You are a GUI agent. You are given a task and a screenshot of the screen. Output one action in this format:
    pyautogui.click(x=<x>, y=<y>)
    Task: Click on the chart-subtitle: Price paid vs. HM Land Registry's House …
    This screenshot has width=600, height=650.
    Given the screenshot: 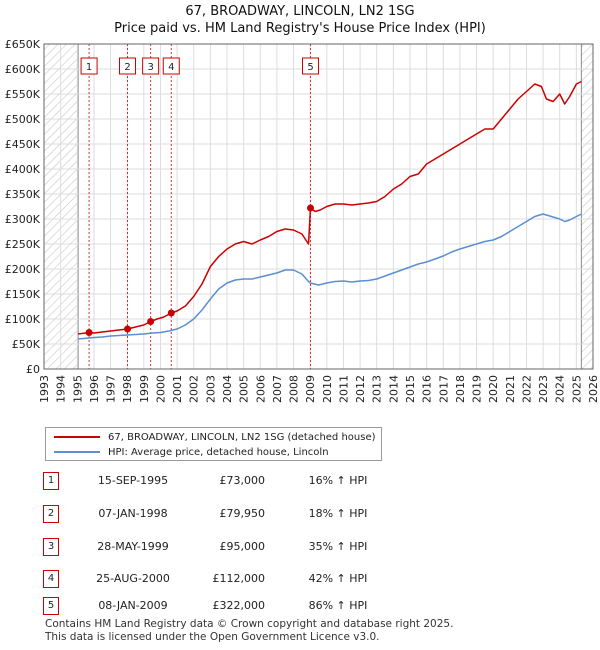 What is the action you would take?
    pyautogui.click(x=300, y=28)
    